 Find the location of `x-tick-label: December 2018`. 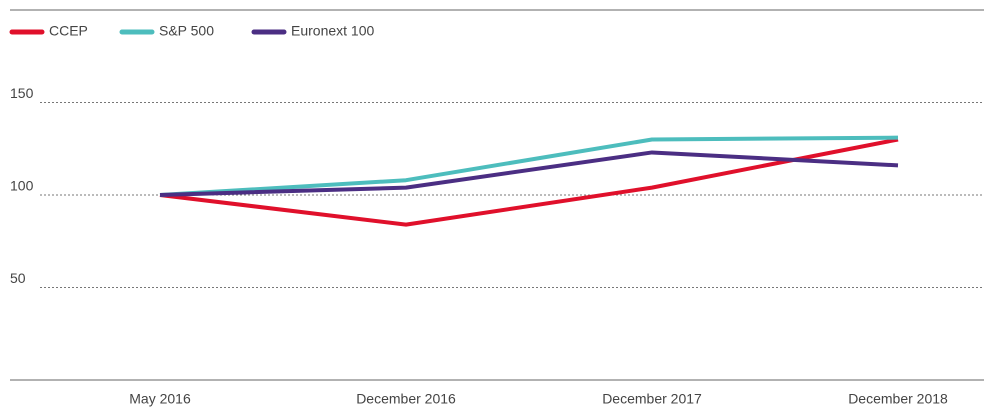

x-tick-label: December 2018 is located at coordinates (898, 399).